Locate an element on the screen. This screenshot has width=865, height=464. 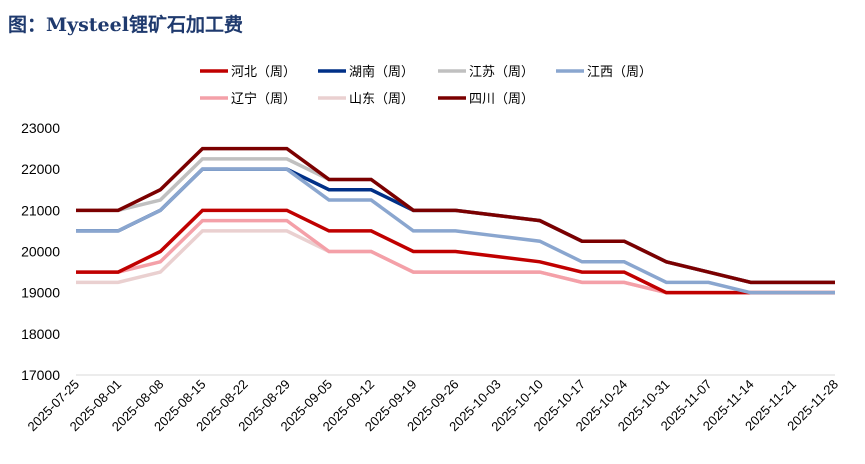
y-tick-label: 22000 is located at coordinates (40, 169).